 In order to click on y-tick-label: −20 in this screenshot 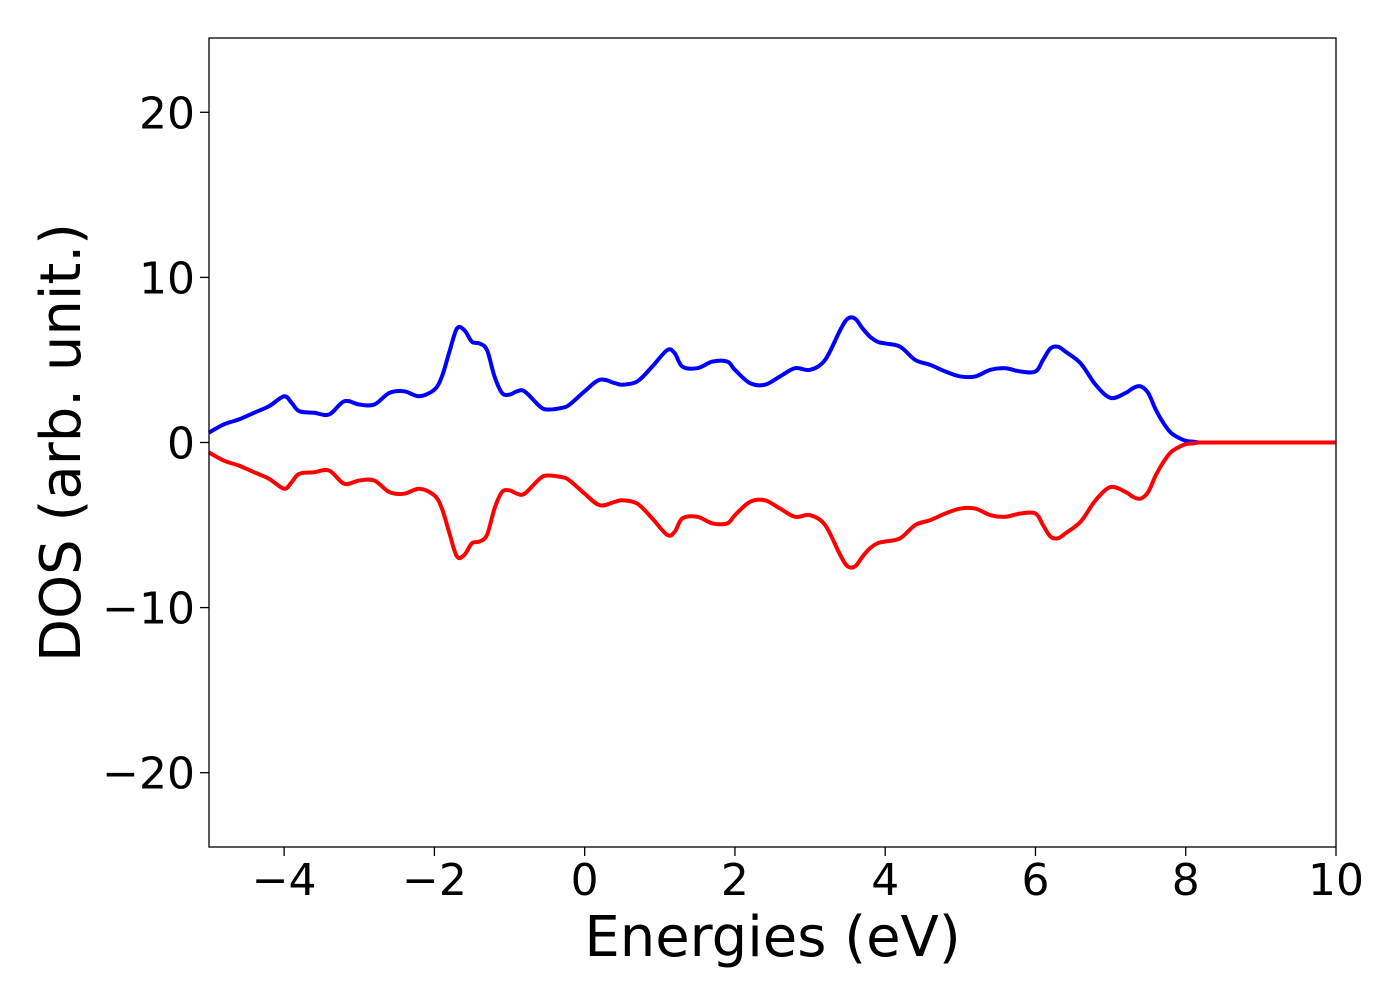, I will do `click(148, 774)`.